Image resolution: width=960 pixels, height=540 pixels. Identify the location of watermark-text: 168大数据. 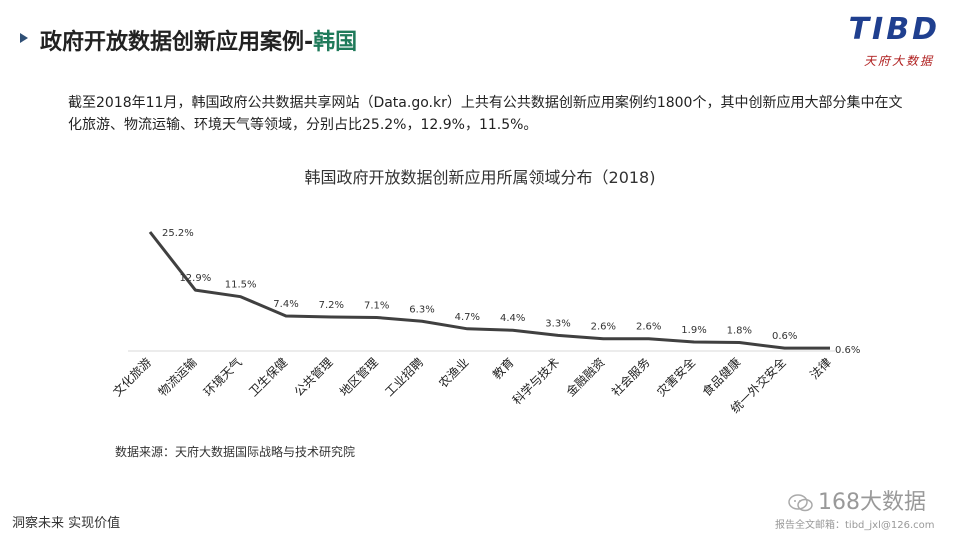
(872, 502).